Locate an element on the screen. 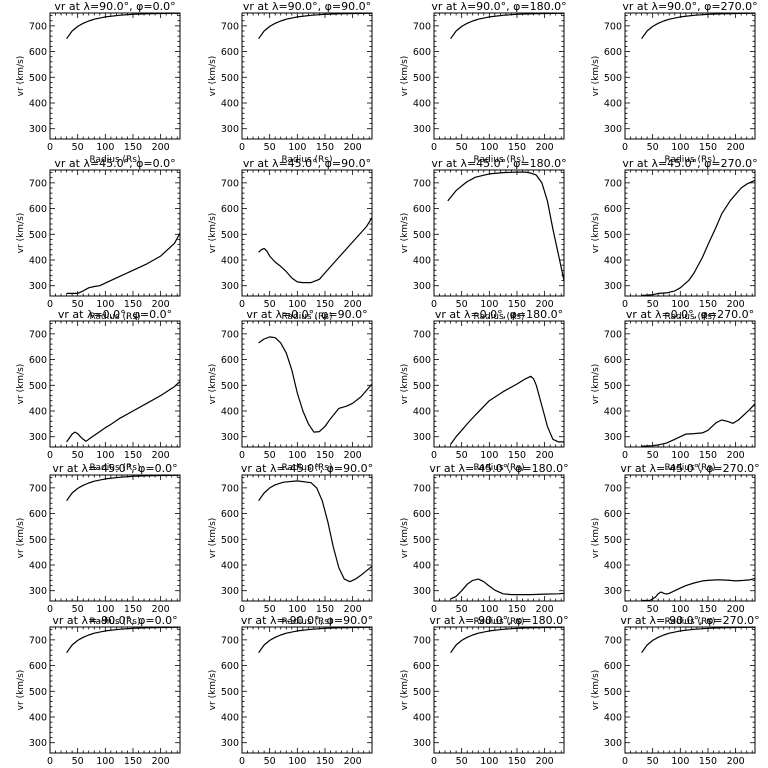  subplot-title: vr at λ=45.0°, φ=180.0° is located at coordinates (498, 163).